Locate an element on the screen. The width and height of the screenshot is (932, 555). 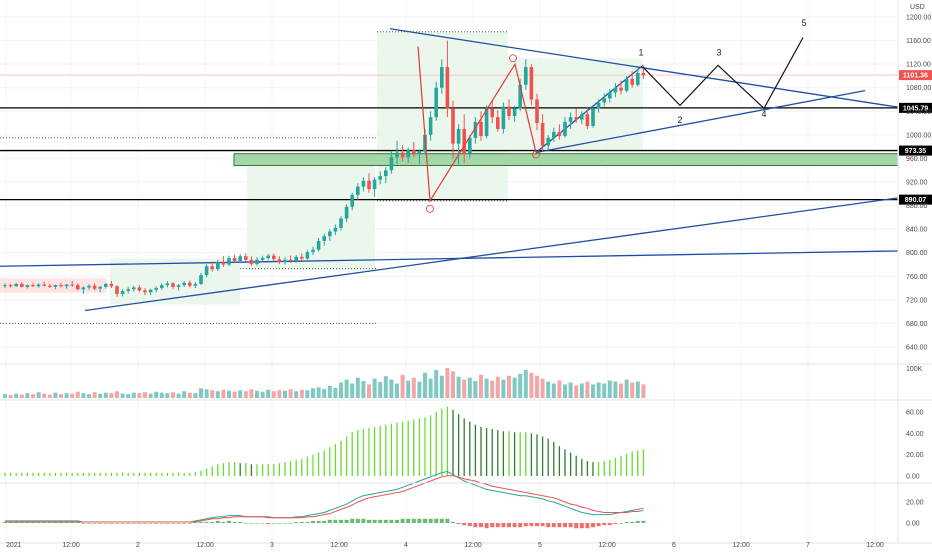
level-tag: 1045.79 is located at coordinates (915, 108).